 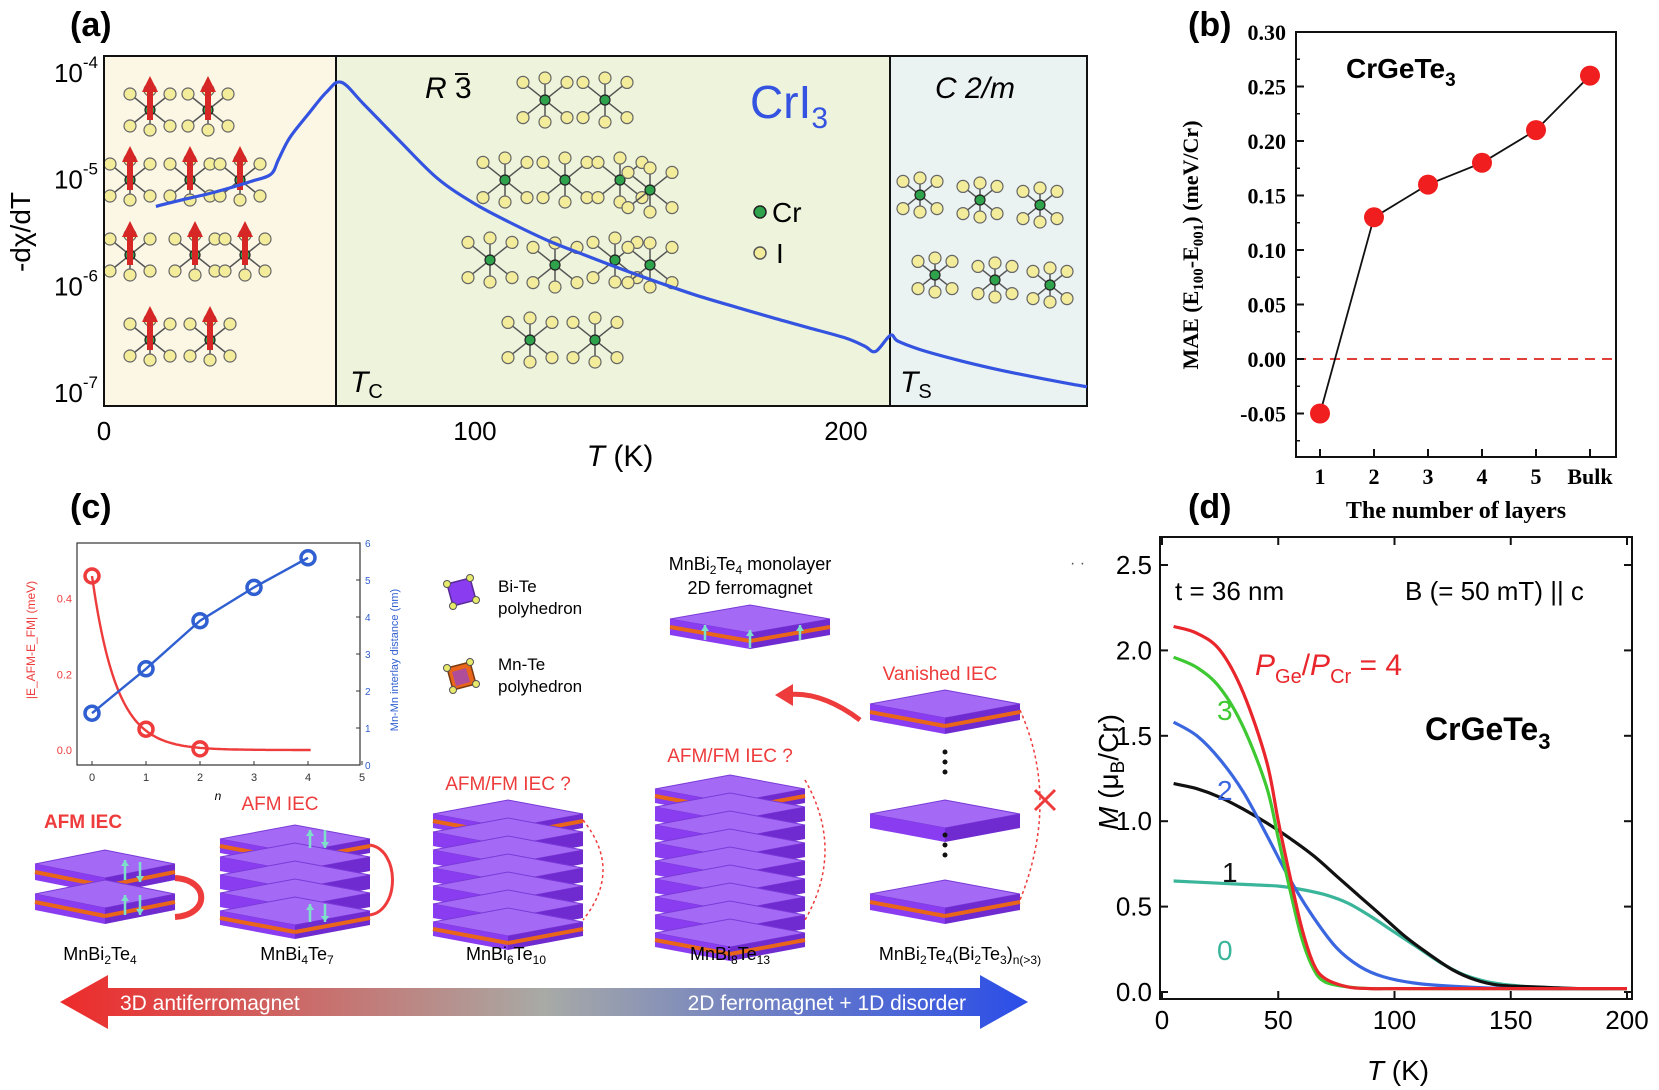 I want to click on arrow-label-left: 3D antiferromagnet, so click(x=210, y=1003).